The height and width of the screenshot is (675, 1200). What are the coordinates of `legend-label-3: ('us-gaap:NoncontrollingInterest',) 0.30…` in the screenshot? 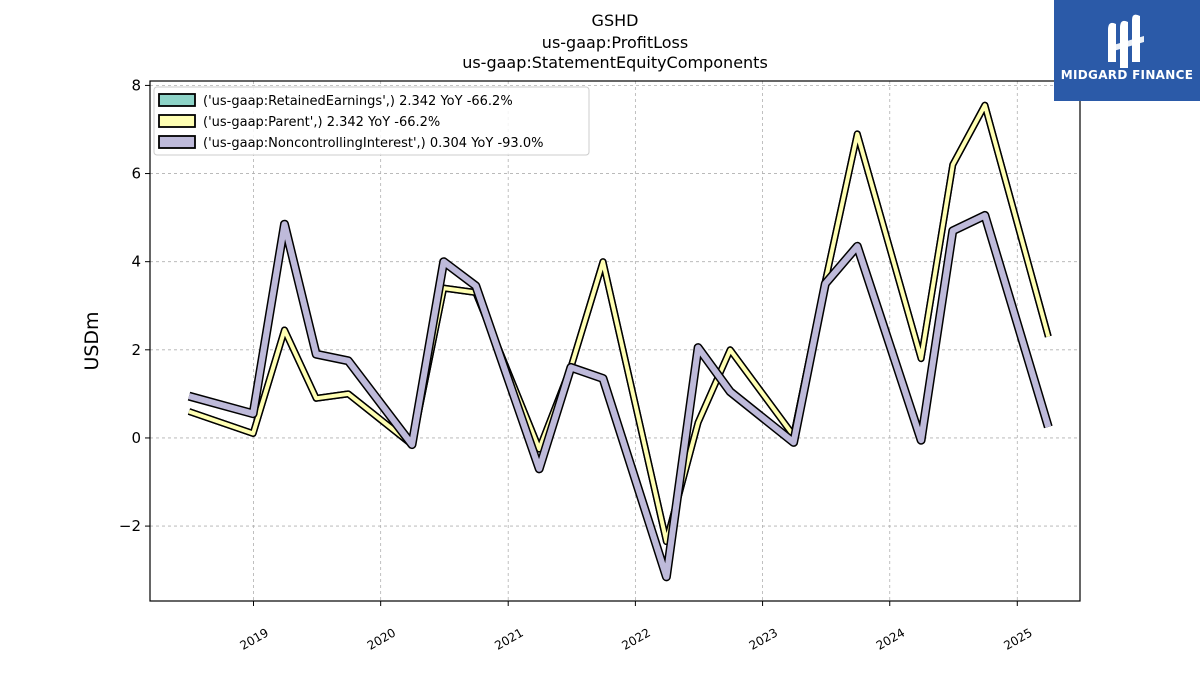 It's located at (373, 143).